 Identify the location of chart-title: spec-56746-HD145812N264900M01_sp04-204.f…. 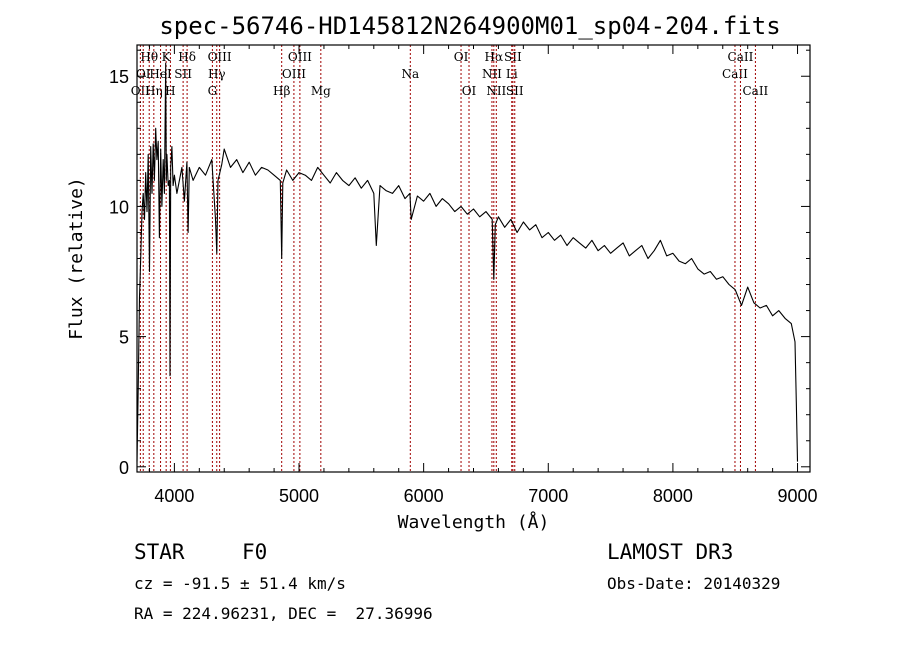
(469, 26).